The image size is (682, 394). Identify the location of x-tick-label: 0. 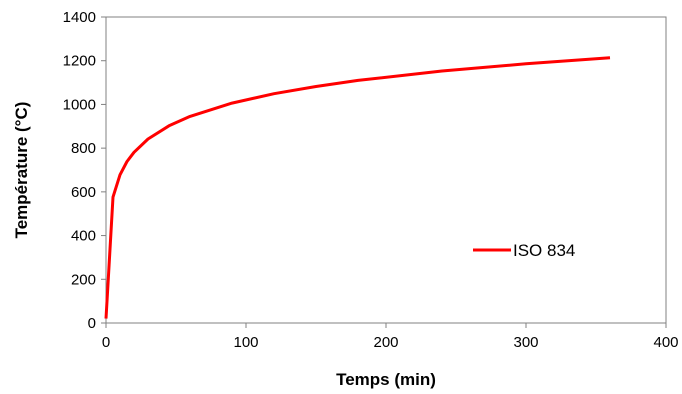
(106, 342).